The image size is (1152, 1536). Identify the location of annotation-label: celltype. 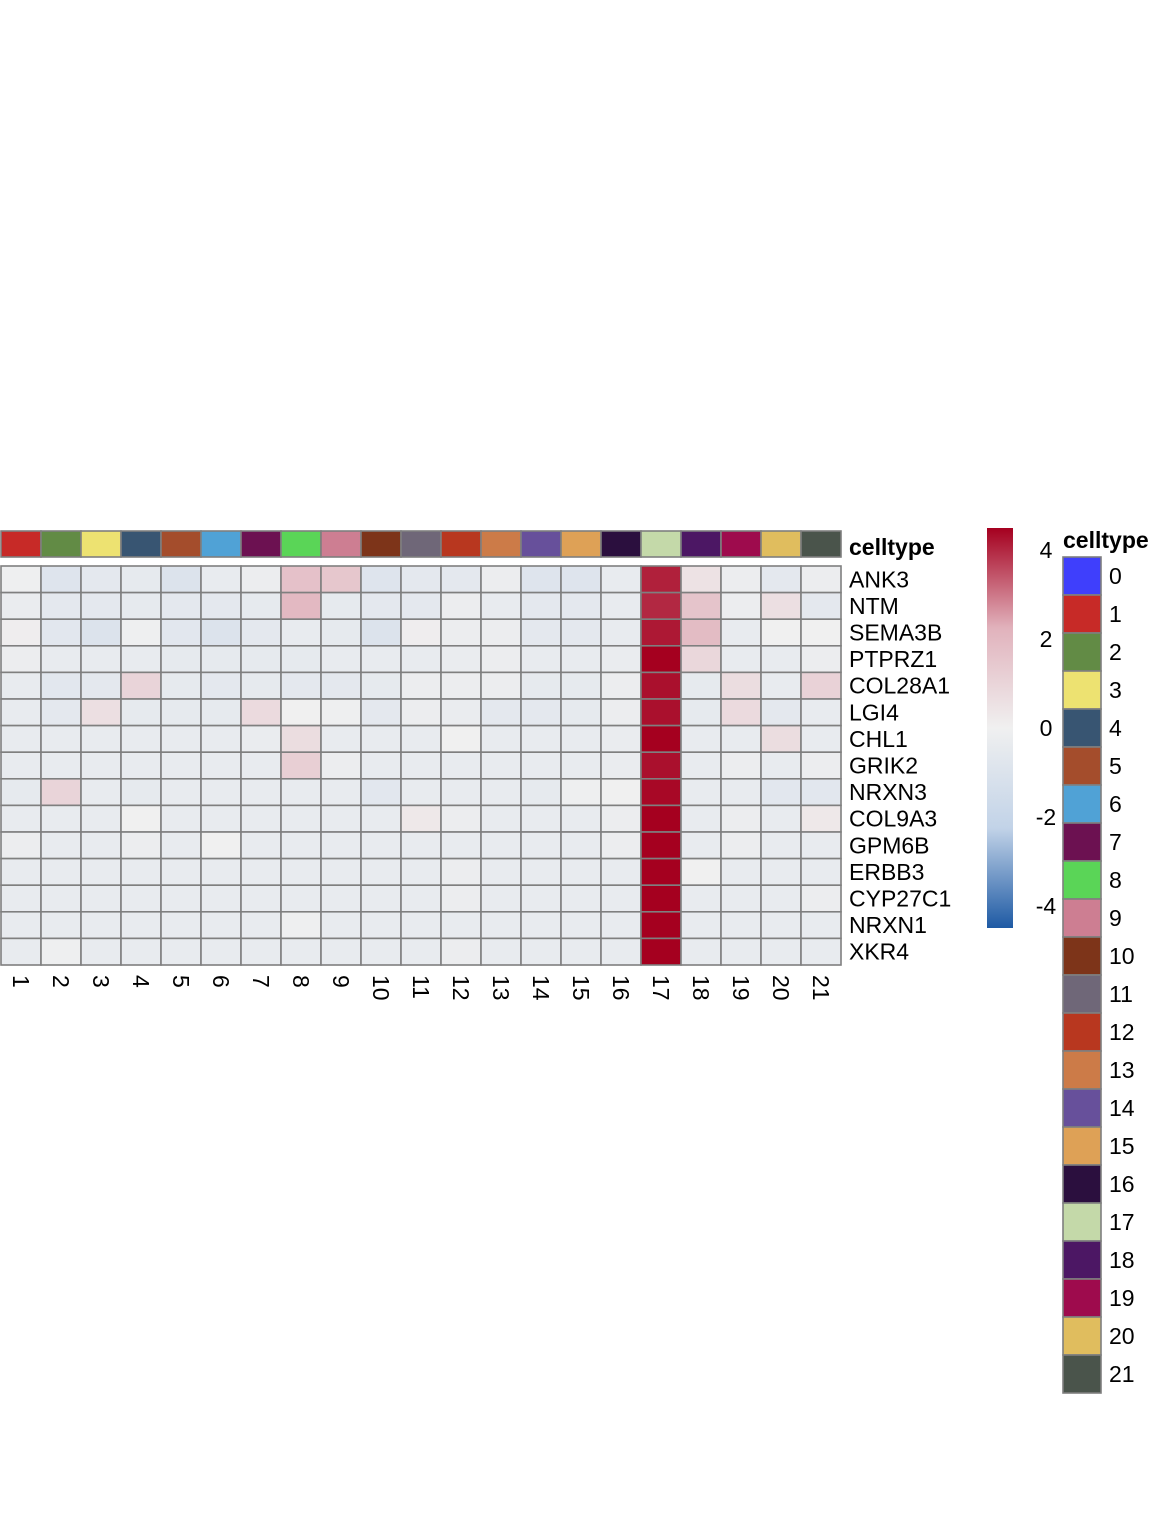
(892, 547).